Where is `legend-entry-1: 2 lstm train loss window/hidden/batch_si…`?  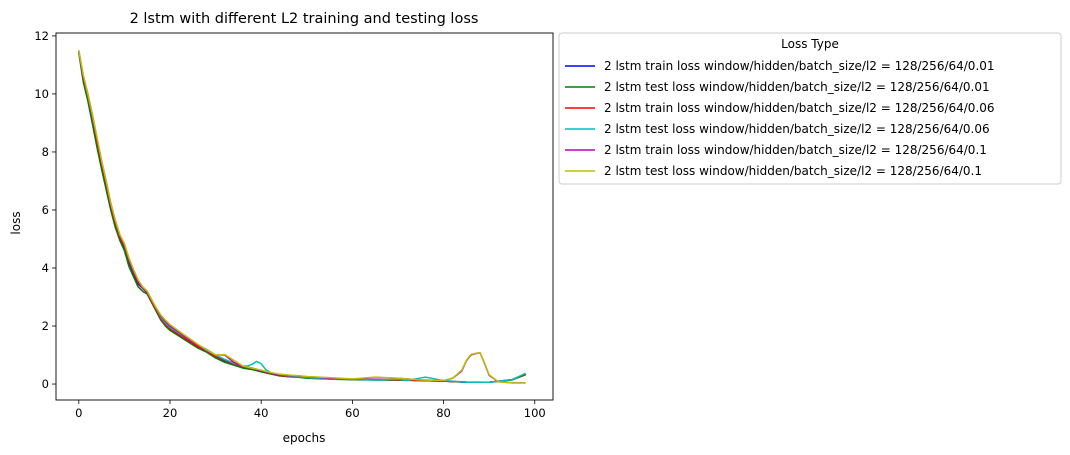 legend-entry-1: 2 lstm train loss window/hidden/batch_si… is located at coordinates (799, 66).